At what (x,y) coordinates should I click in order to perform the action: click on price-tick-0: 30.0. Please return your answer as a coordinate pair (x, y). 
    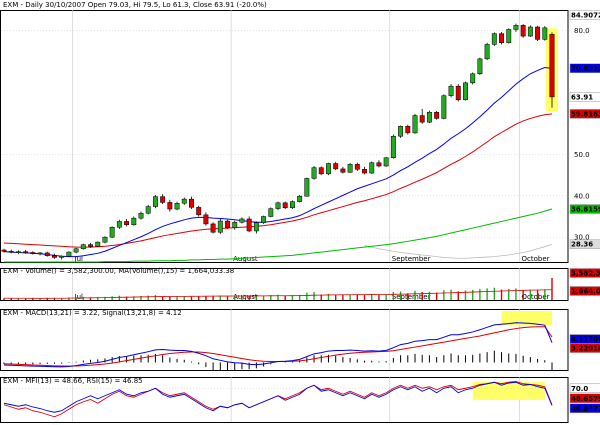
    Looking at the image, I should click on (582, 238).